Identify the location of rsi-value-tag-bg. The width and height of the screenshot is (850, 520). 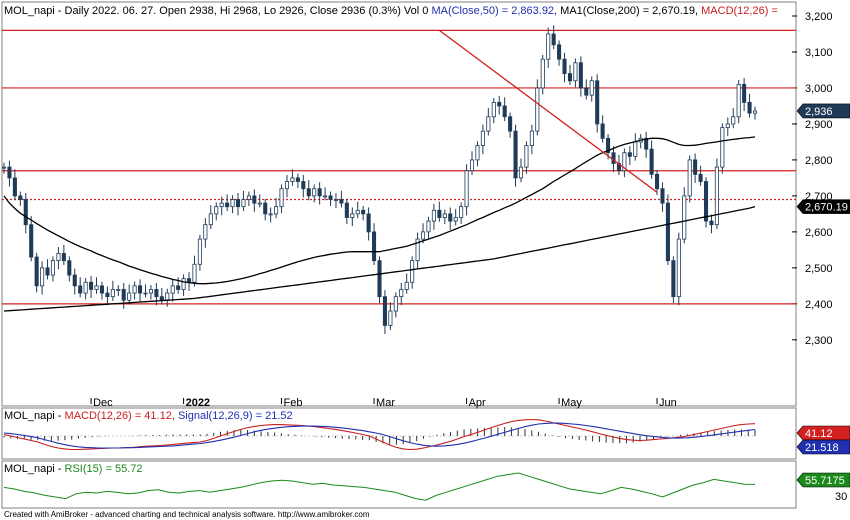
(823, 480).